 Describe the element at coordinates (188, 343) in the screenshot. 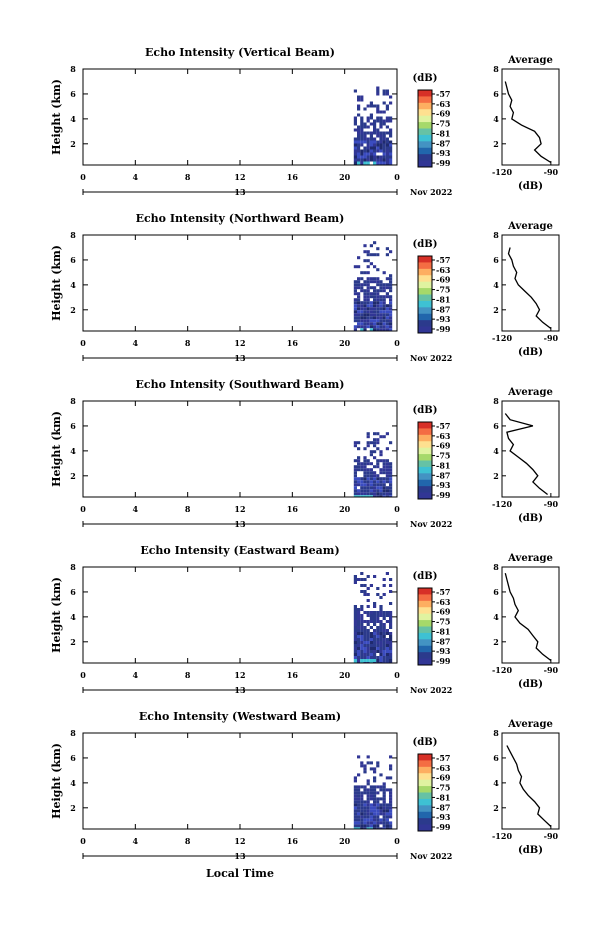

I see `x-tick-label: 8` at that location.